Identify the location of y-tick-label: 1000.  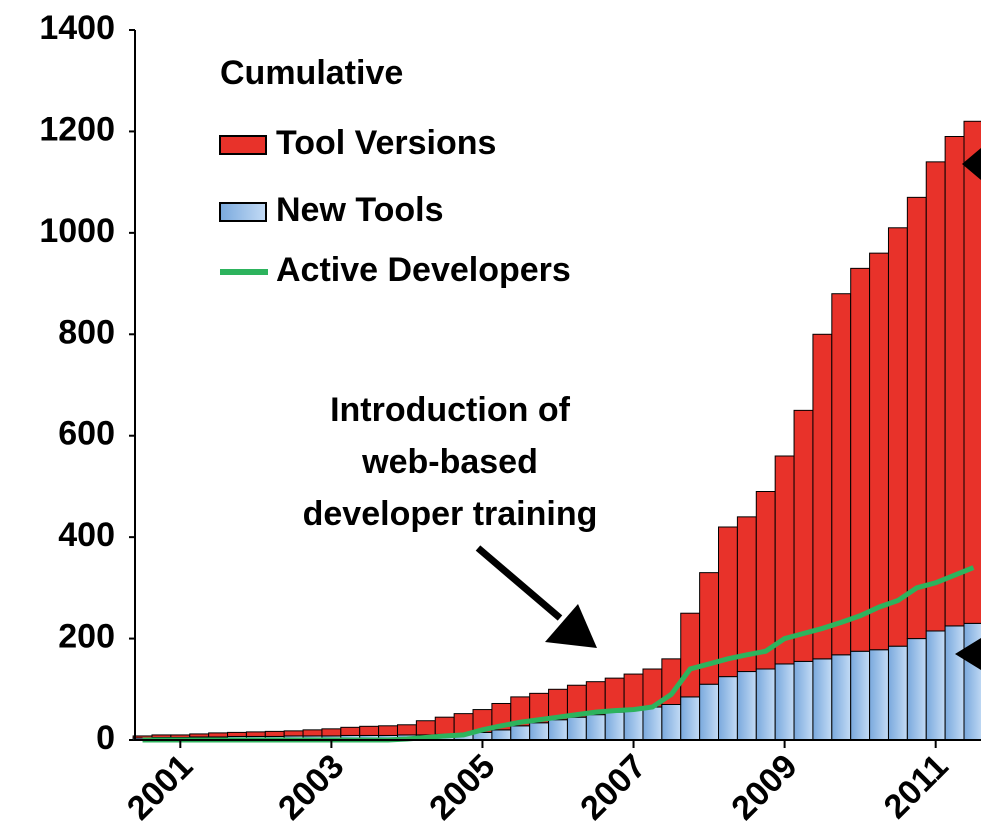
(77, 231).